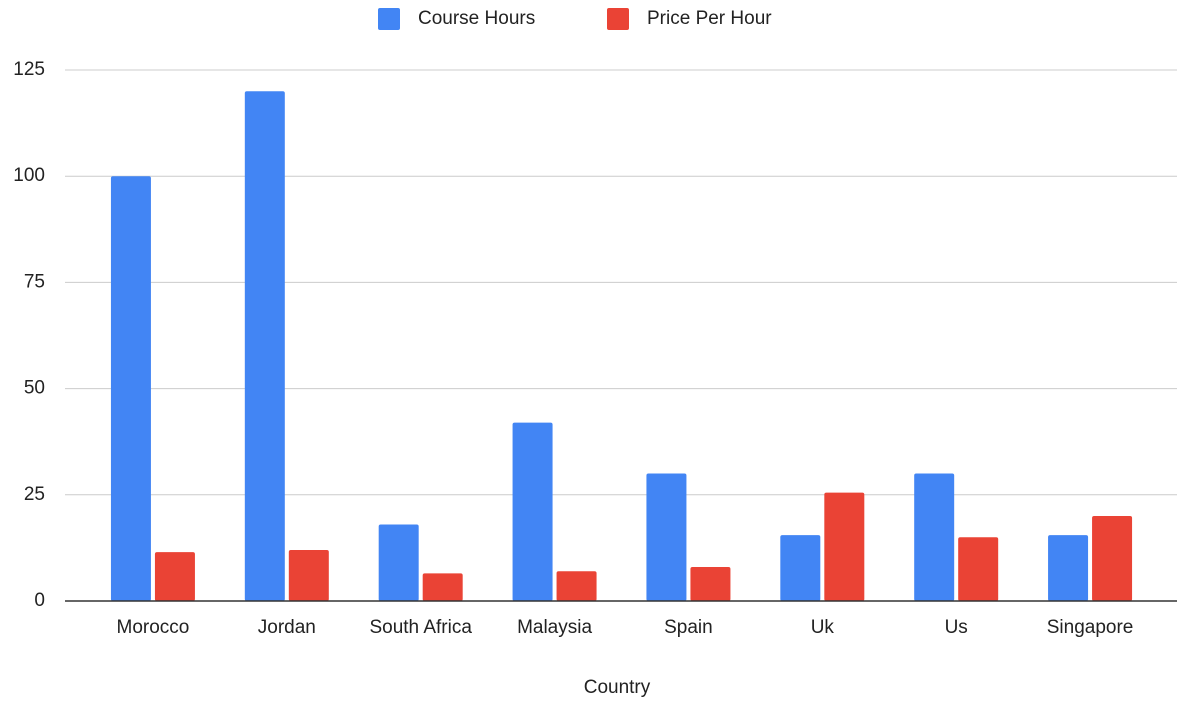 The height and width of the screenshot is (707, 1177). What do you see at coordinates (34, 281) in the screenshot?
I see `y-tick-label: 75` at bounding box center [34, 281].